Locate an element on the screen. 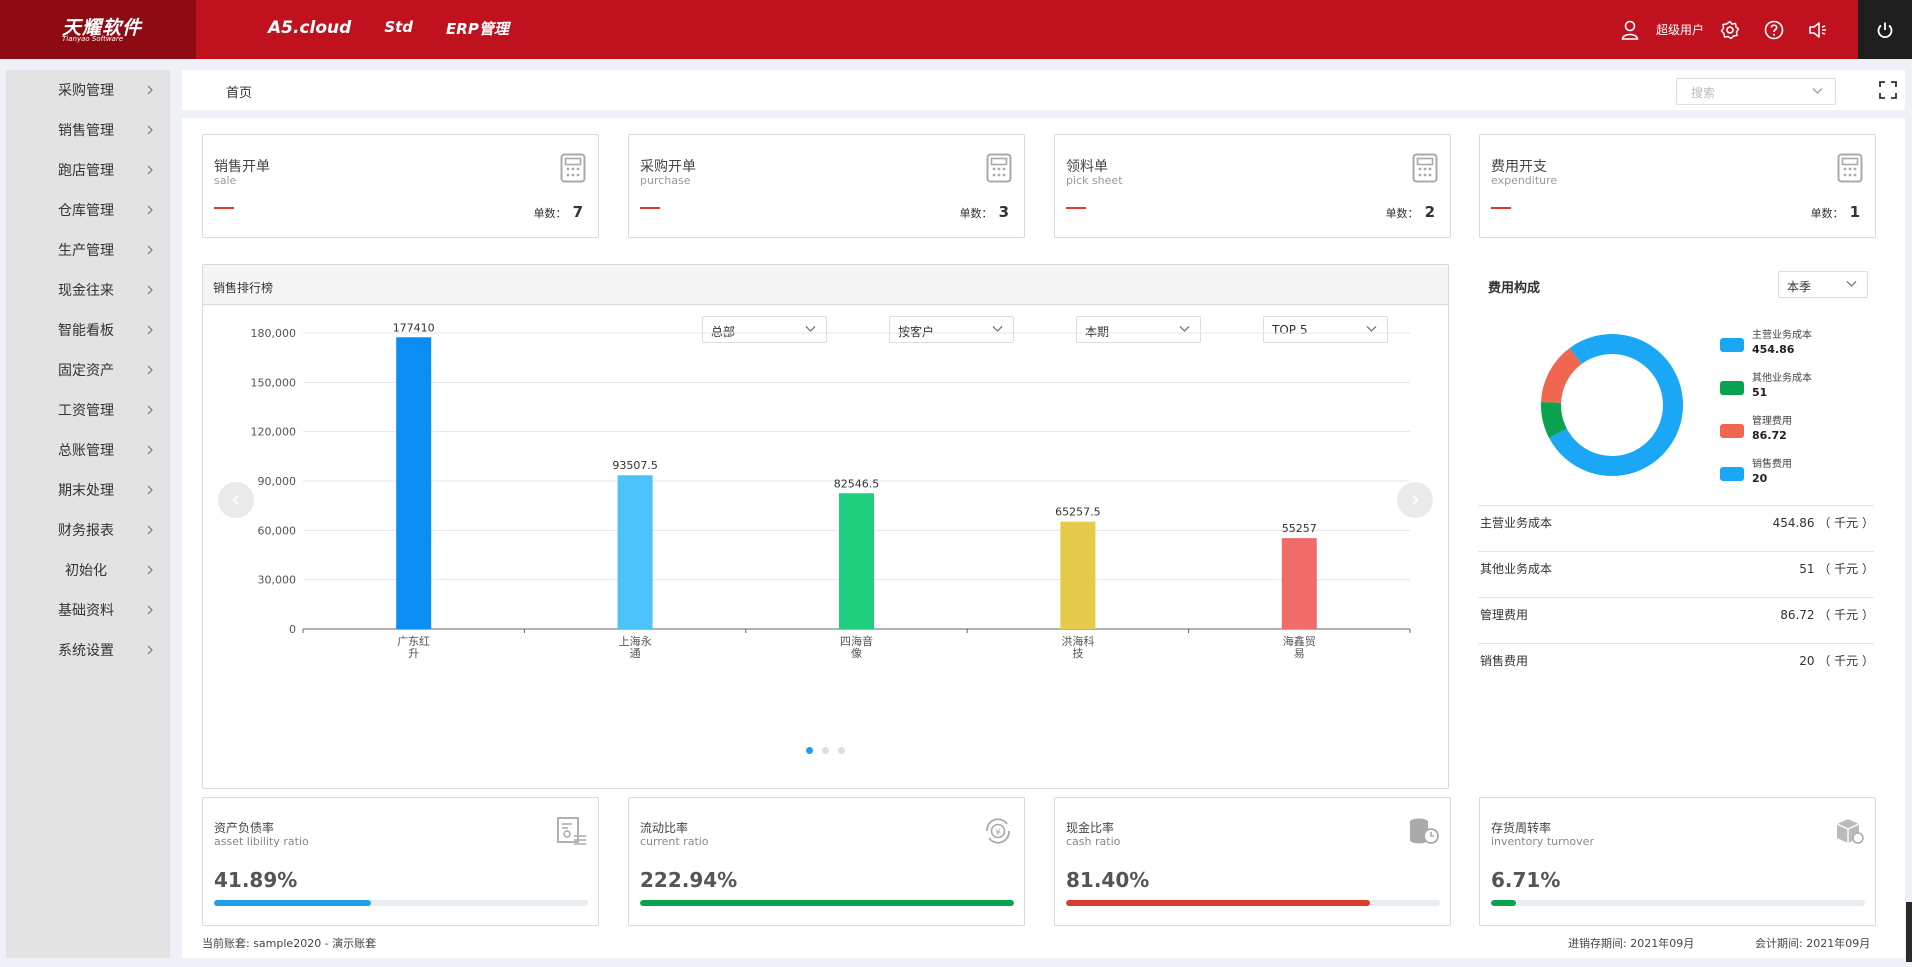 The width and height of the screenshot is (1912, 967). sidebar-item: 销售管理 is located at coordinates (88, 130).